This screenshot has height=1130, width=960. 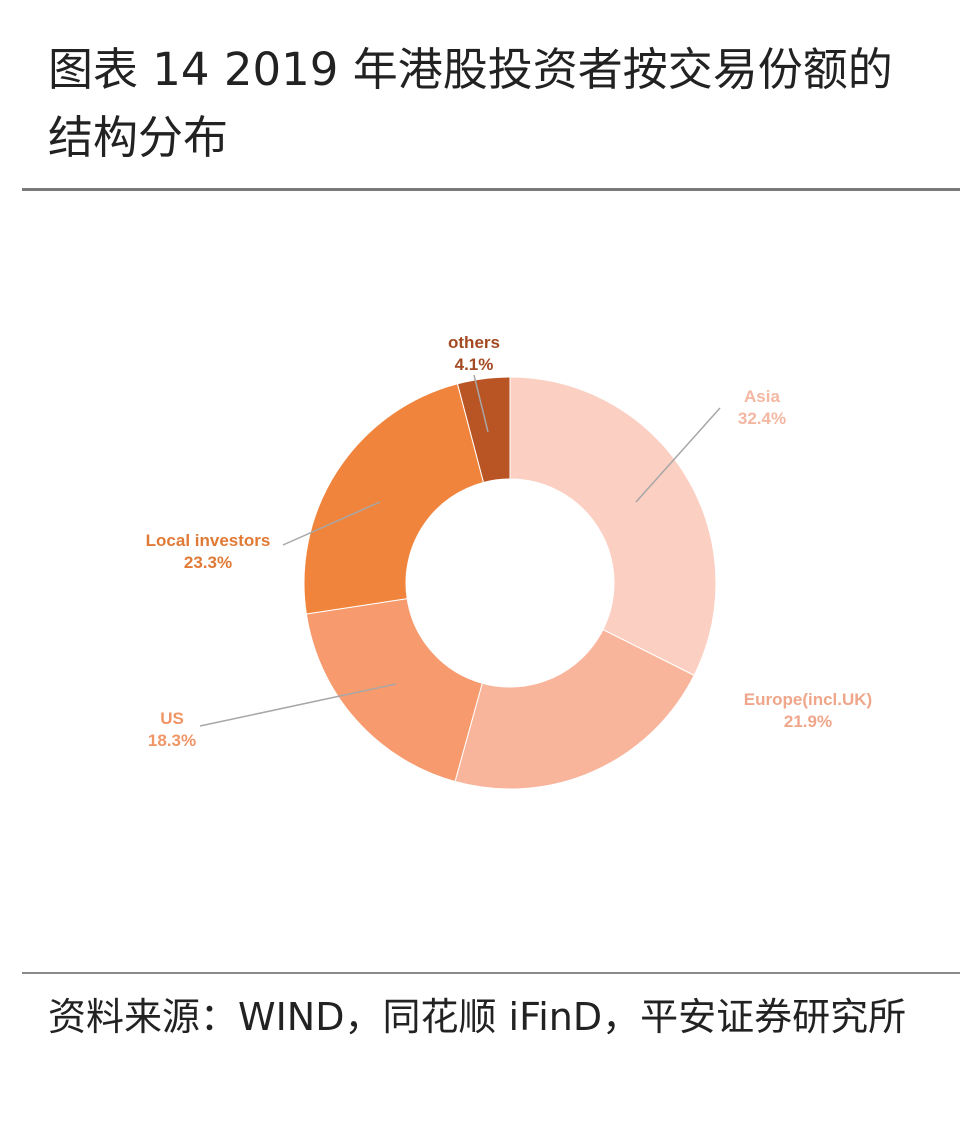 I want to click on slice-label-value-asia: 32.4%, so click(x=762, y=418).